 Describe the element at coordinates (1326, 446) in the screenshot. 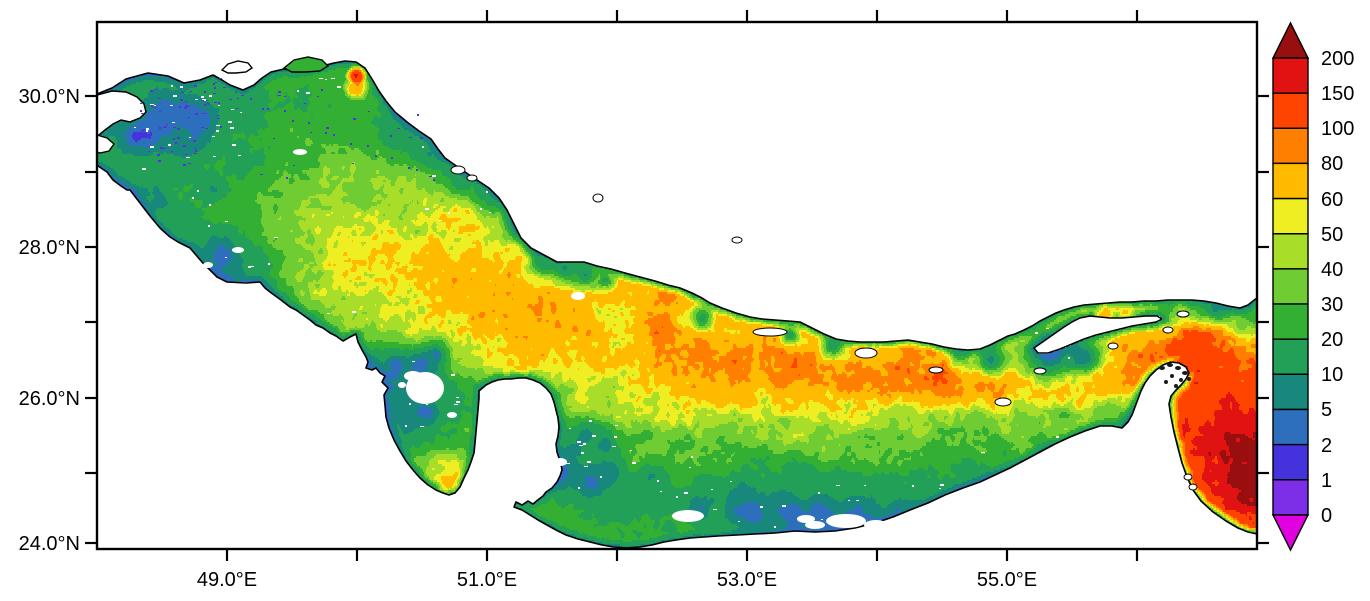

I see `svg-text: 2` at that location.